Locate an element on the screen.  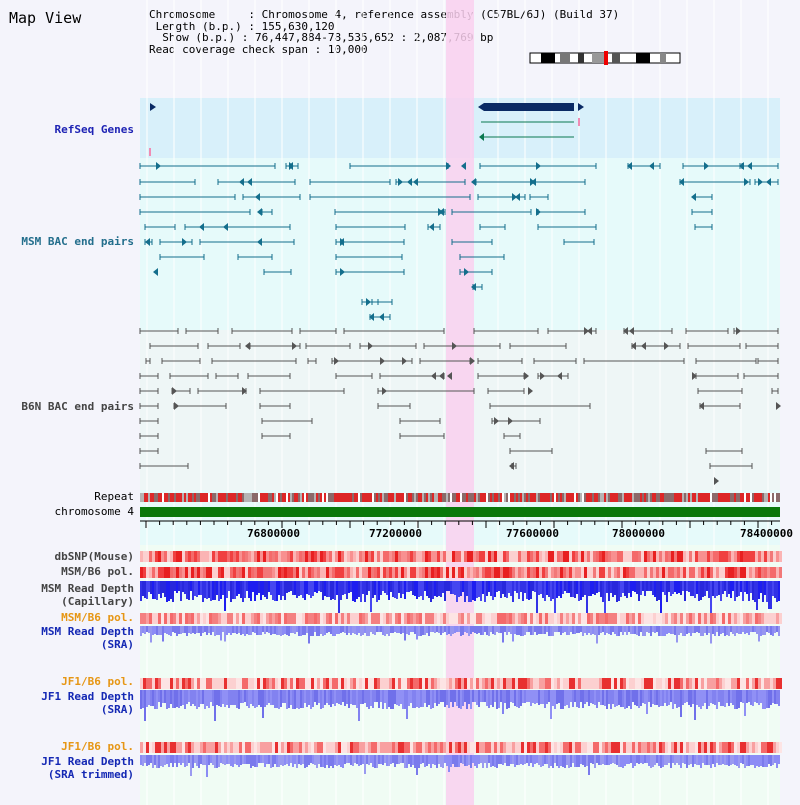
chromosome-ideogram is located at coordinates (605, 58).